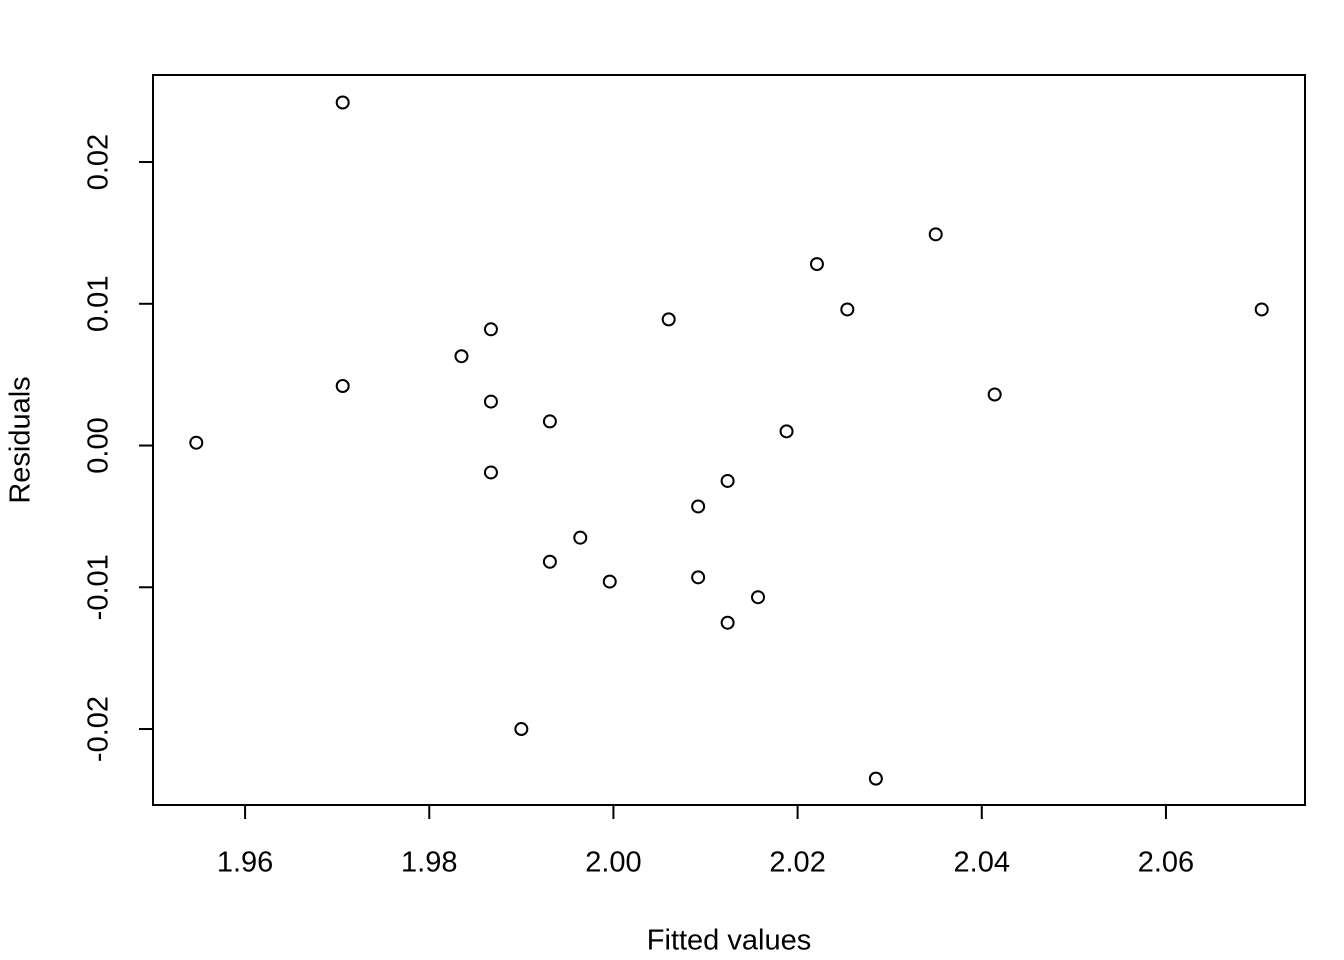 This screenshot has height=960, width=1344. I want to click on x-tick-label: 1.96, so click(245, 863).